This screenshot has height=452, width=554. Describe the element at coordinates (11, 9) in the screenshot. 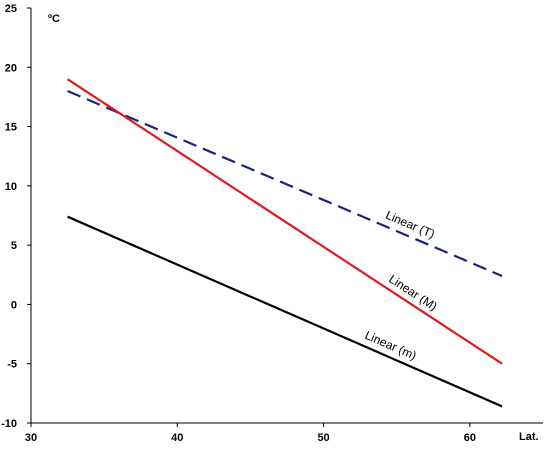

I see `y-tick-label: 25` at that location.